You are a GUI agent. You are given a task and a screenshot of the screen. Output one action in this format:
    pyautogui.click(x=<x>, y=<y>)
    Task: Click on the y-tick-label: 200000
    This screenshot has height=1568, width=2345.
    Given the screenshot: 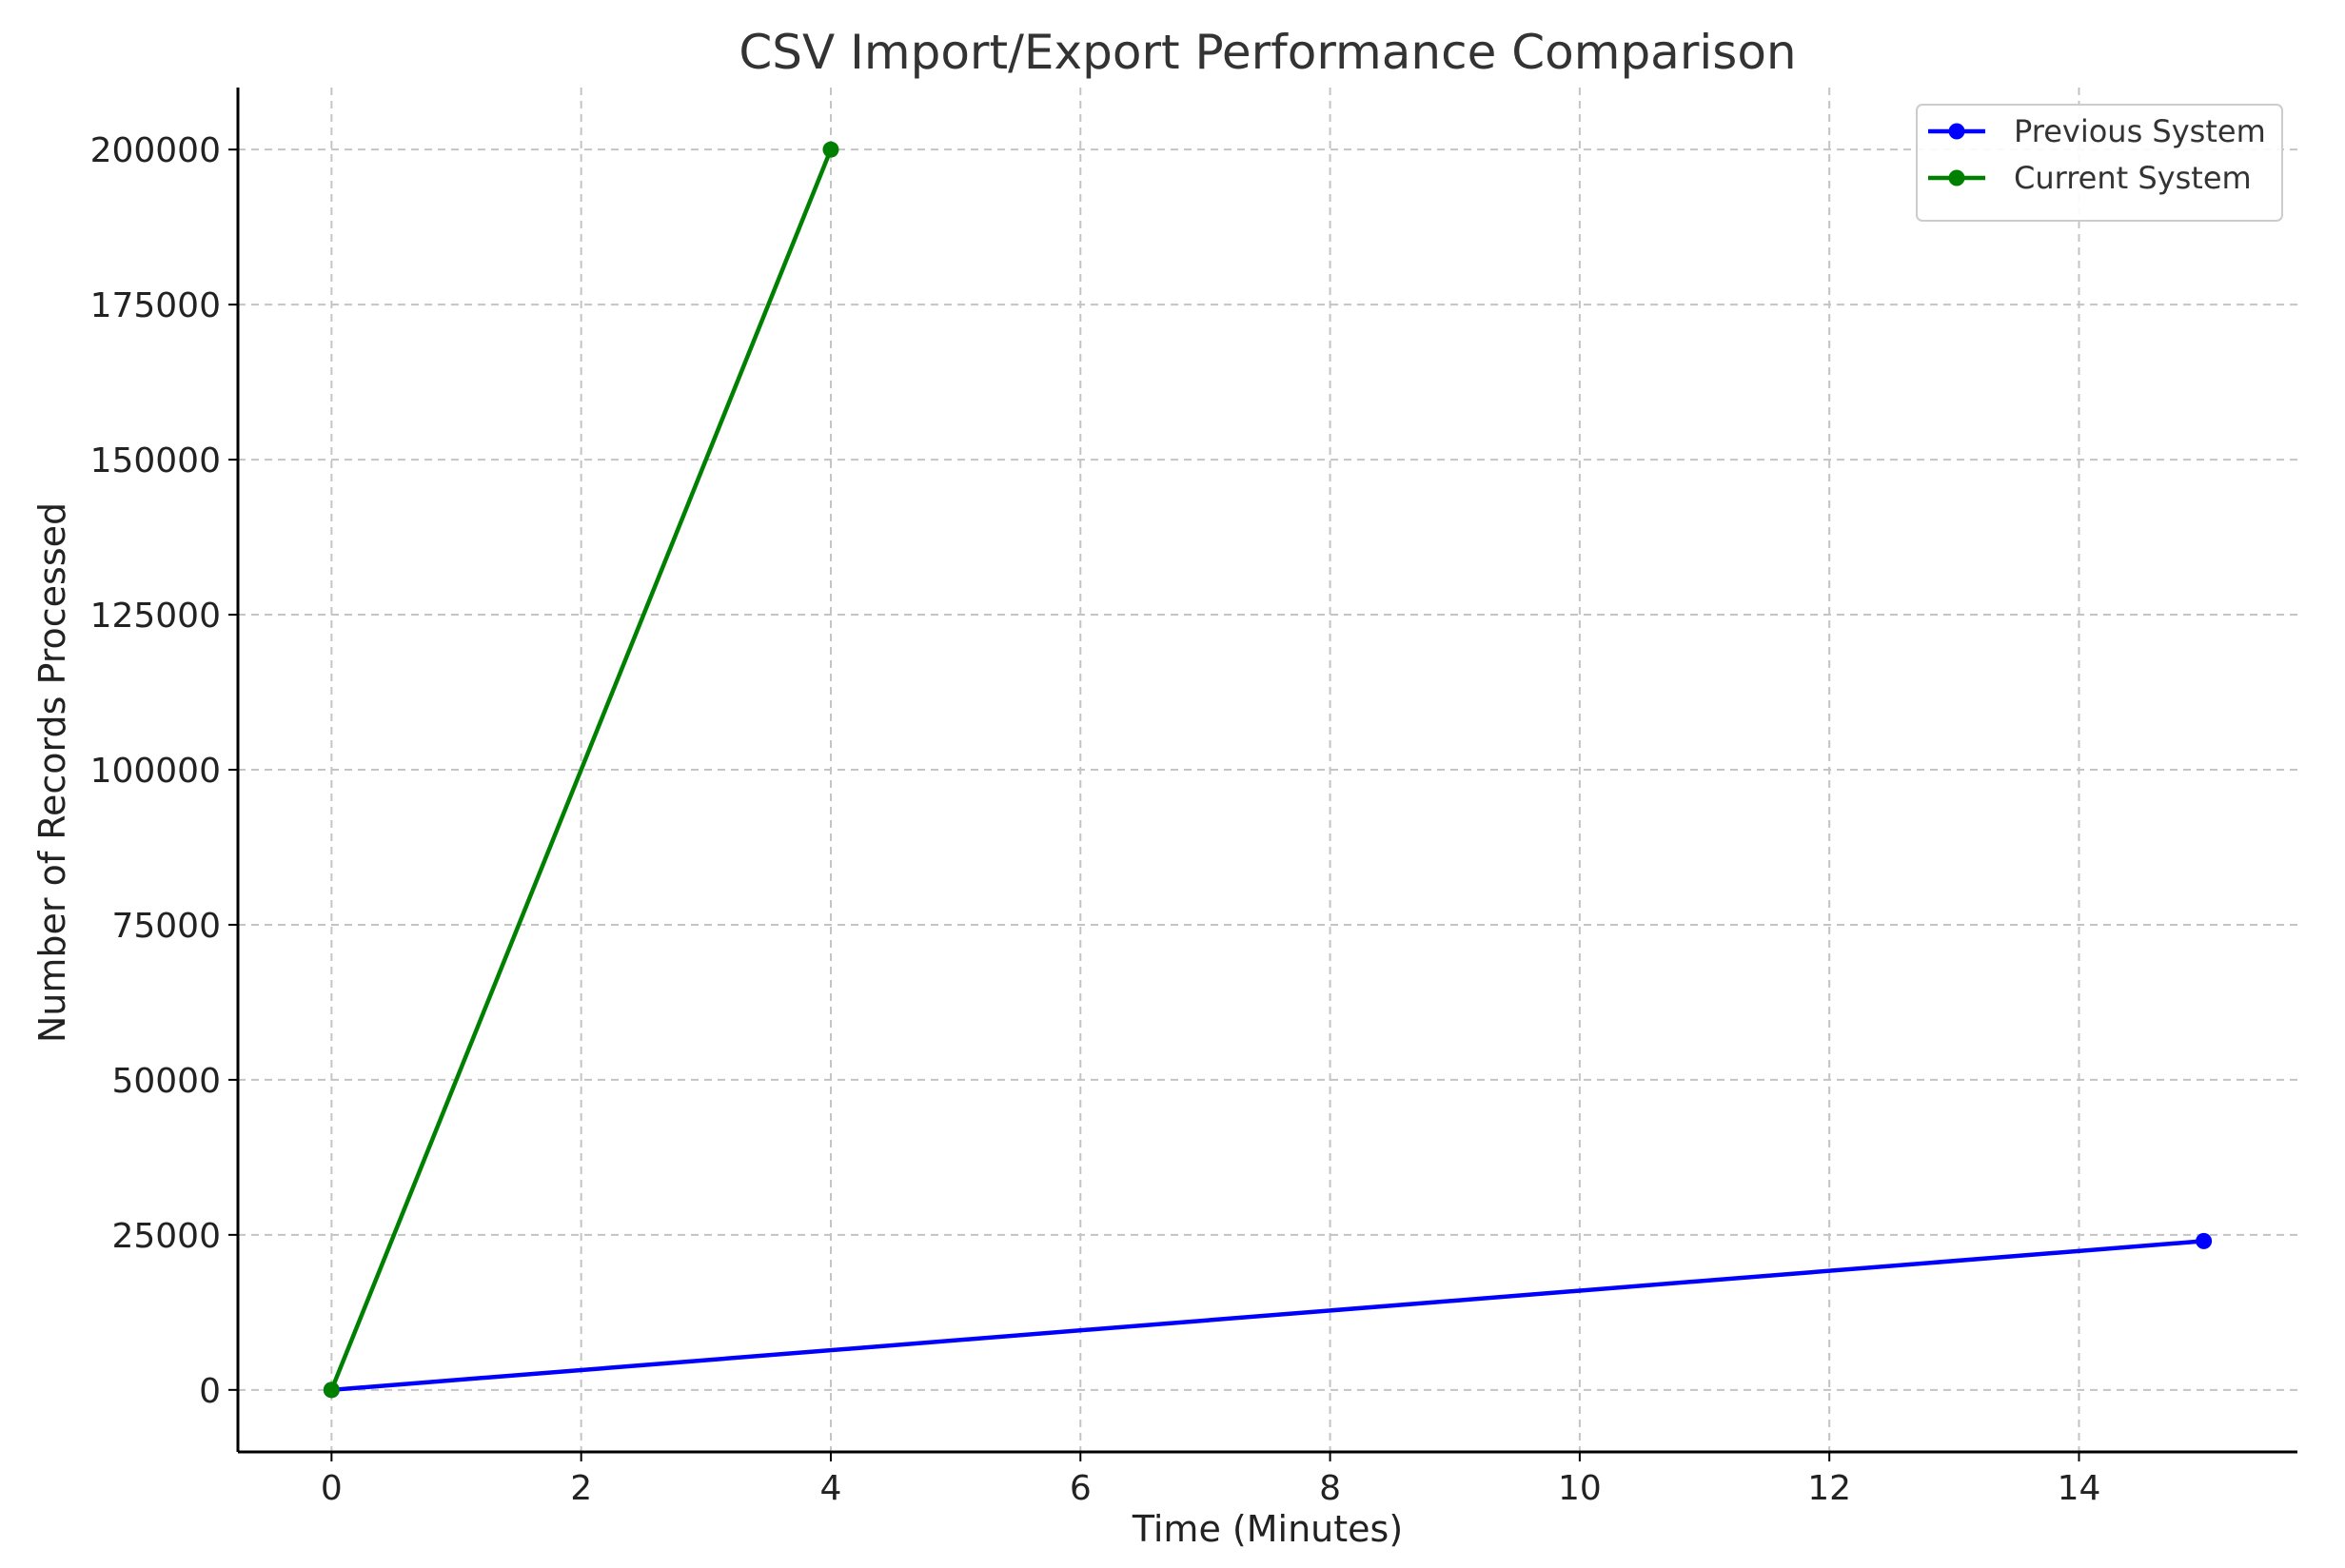 What is the action you would take?
    pyautogui.click(x=155, y=150)
    